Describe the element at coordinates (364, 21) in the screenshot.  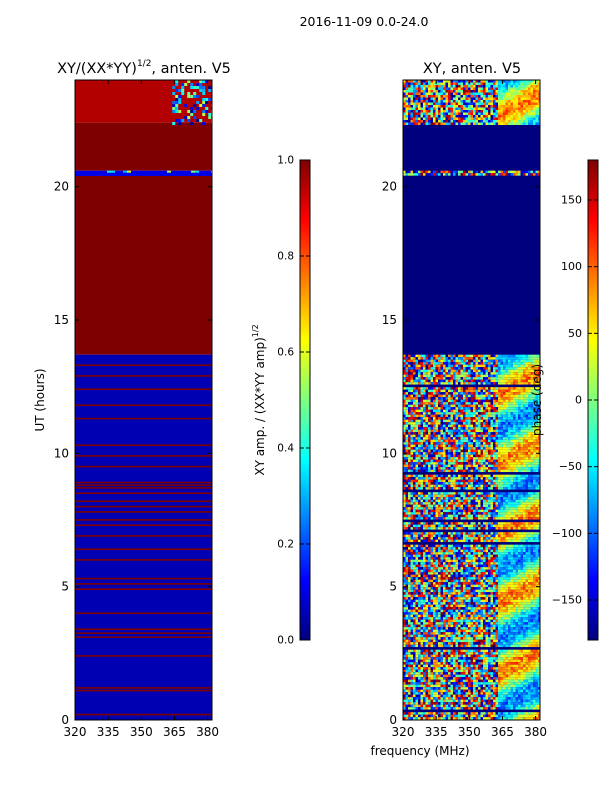
I see `figure-suptitle: 2016-11-09 0.0-24.0` at that location.